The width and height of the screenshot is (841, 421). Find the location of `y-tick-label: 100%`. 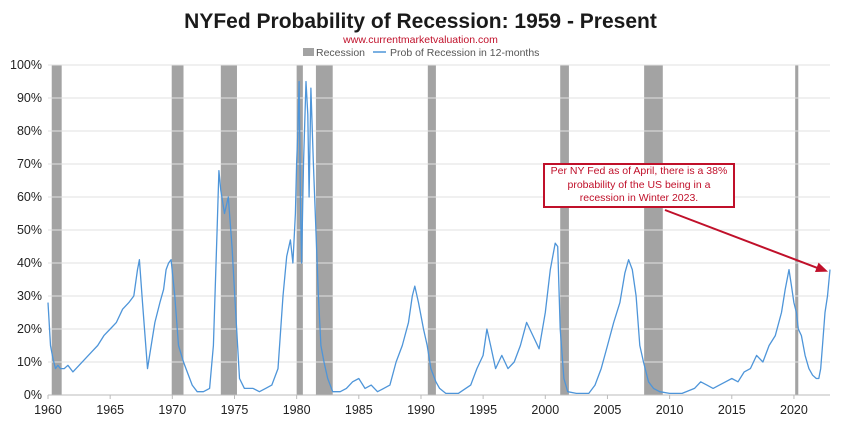

y-tick-label: 100% is located at coordinates (26, 65).